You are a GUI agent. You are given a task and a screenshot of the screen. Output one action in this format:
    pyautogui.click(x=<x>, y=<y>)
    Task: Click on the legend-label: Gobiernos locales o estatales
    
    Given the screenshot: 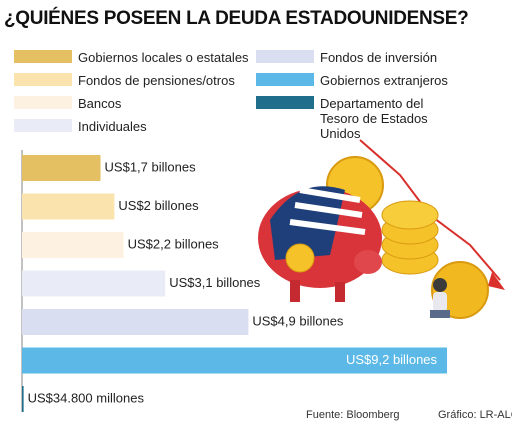 What is the action you would take?
    pyautogui.click(x=163, y=57)
    